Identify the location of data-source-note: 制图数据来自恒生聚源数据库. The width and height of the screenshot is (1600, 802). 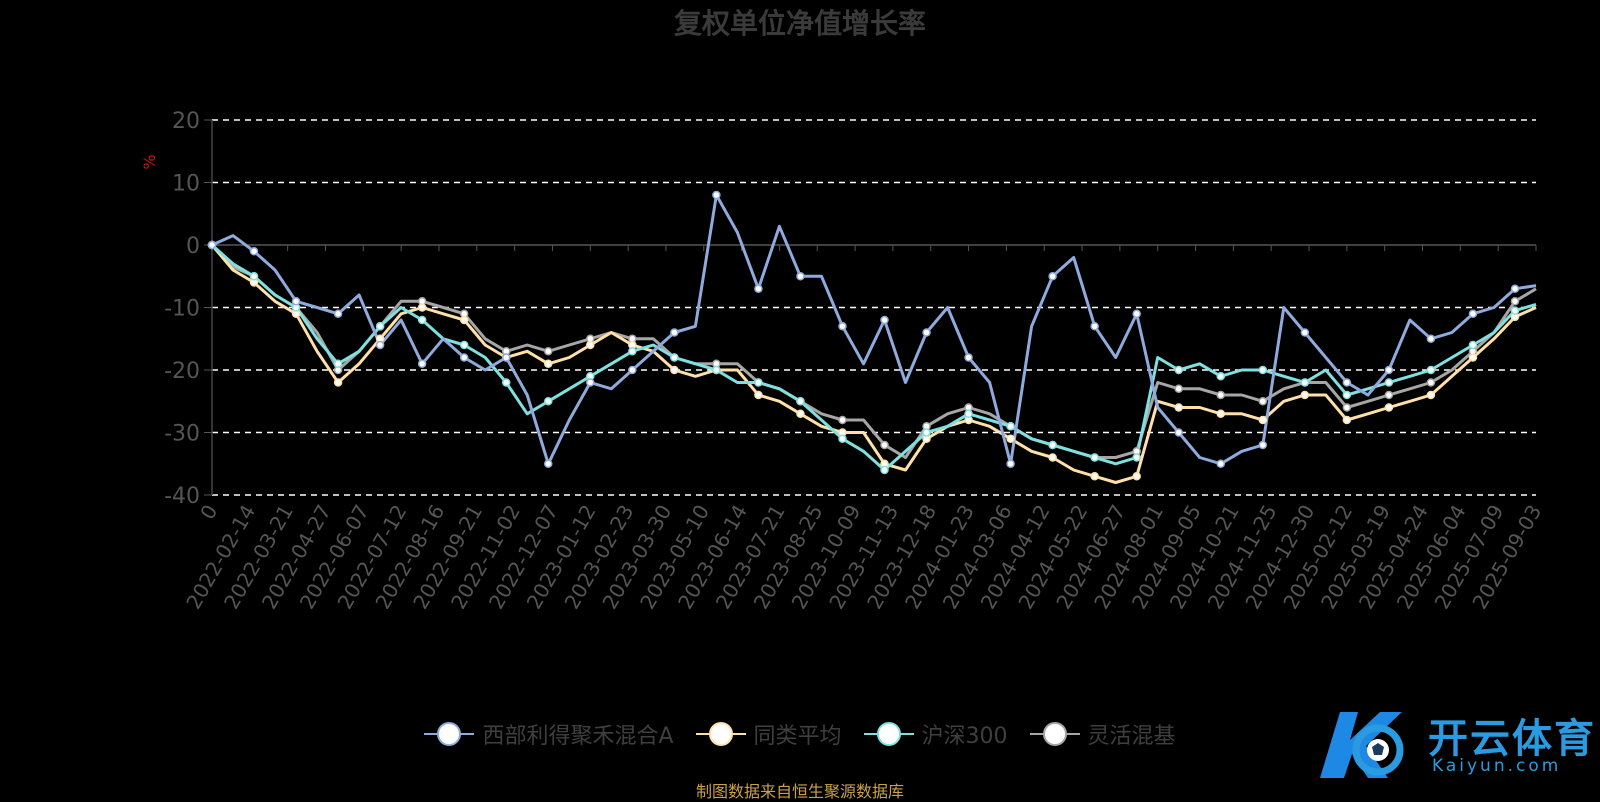
(799, 791).